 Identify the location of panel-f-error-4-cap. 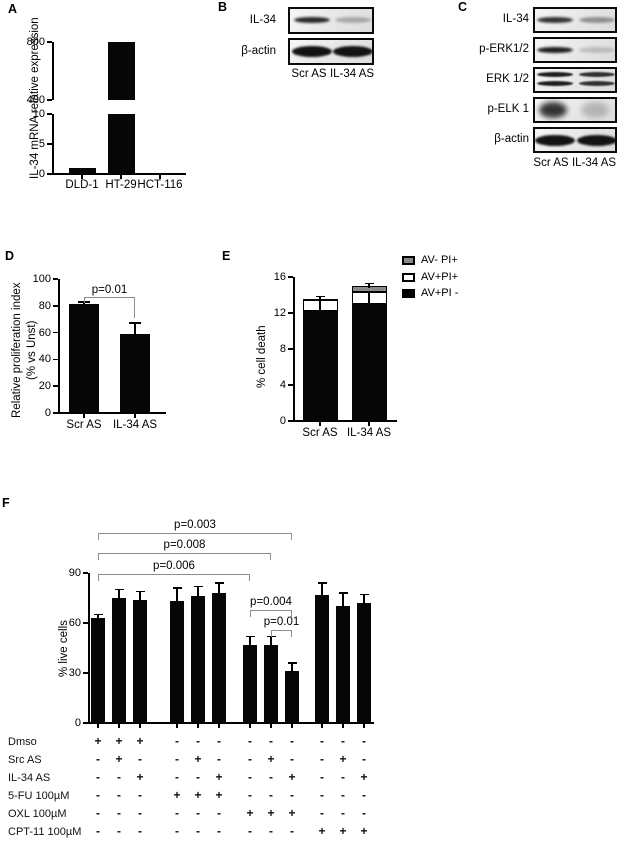
(198, 586).